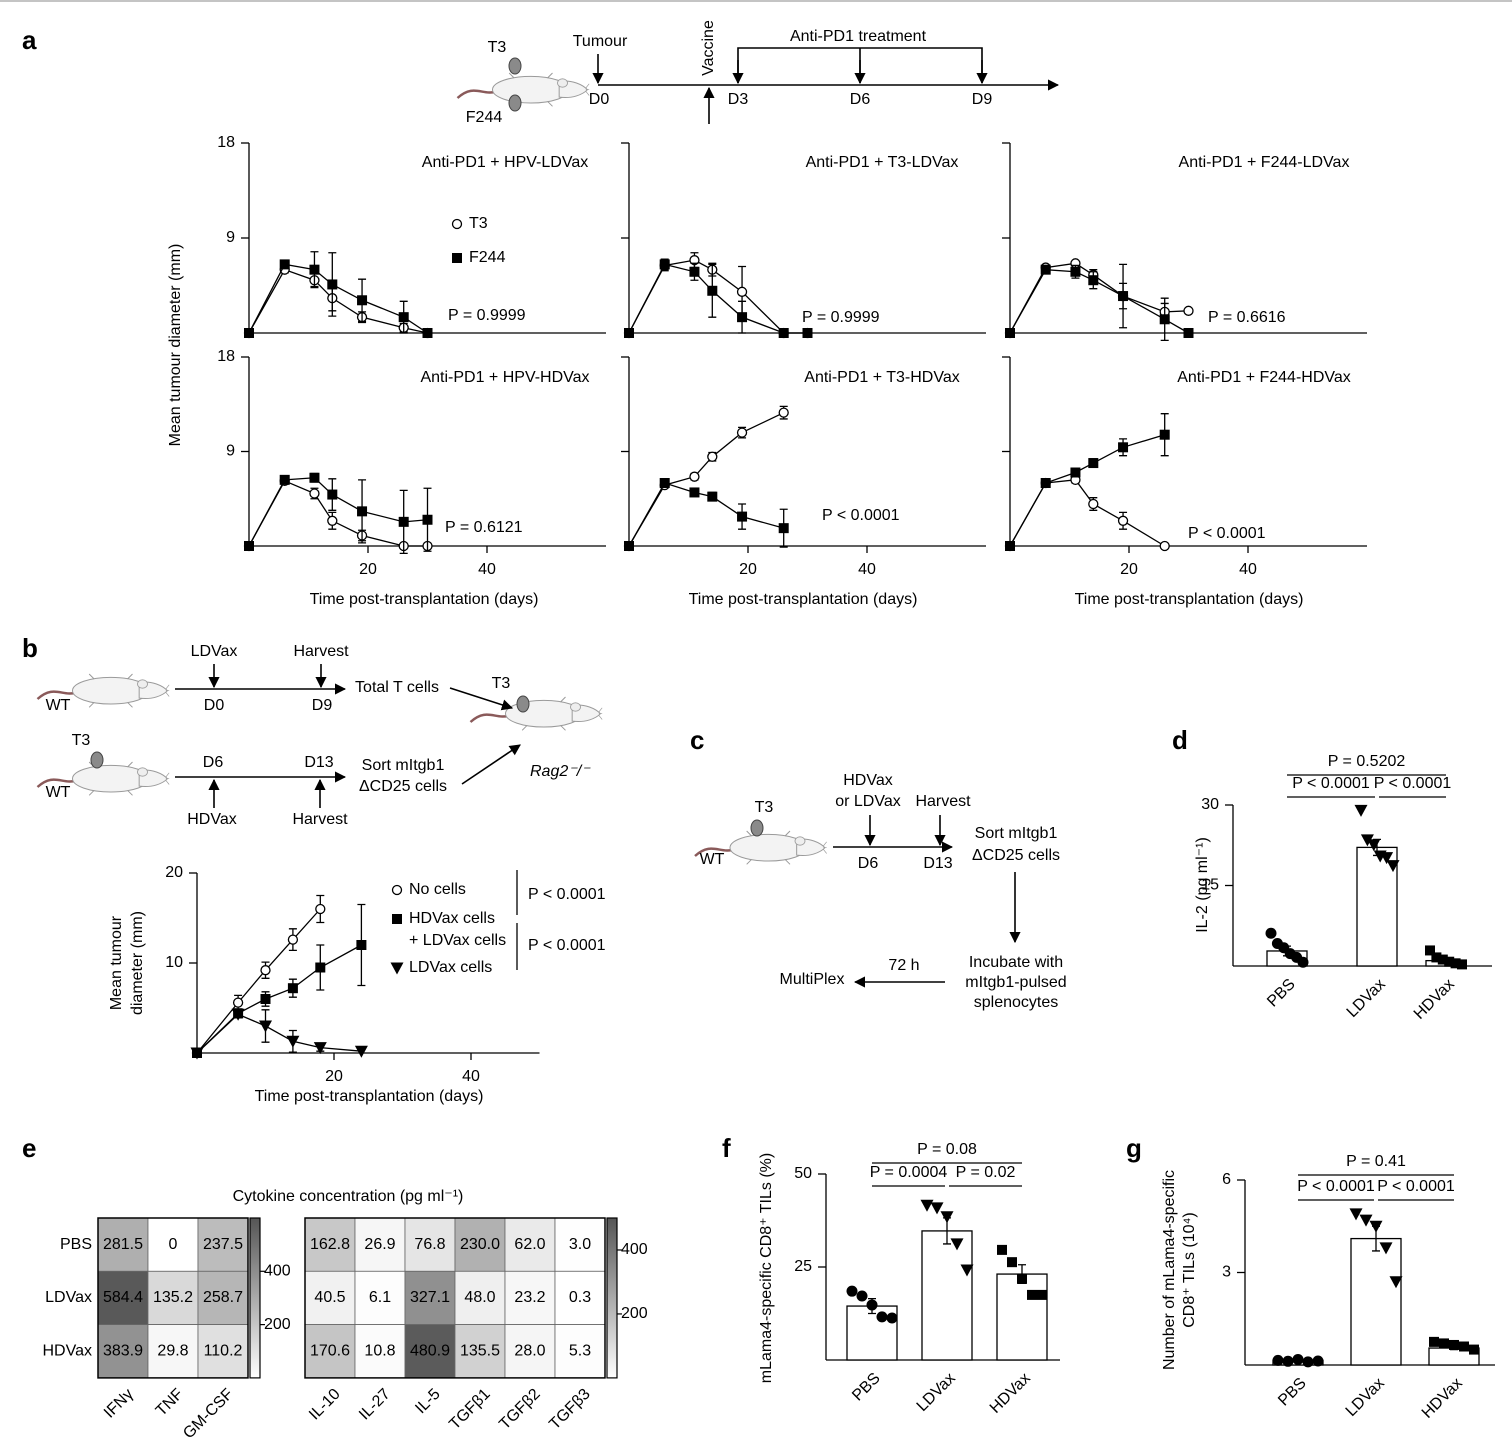 The width and height of the screenshot is (1512, 1451). What do you see at coordinates (936, 1392) in the screenshot?
I see `x-tick-label: LDVax` at bounding box center [936, 1392].